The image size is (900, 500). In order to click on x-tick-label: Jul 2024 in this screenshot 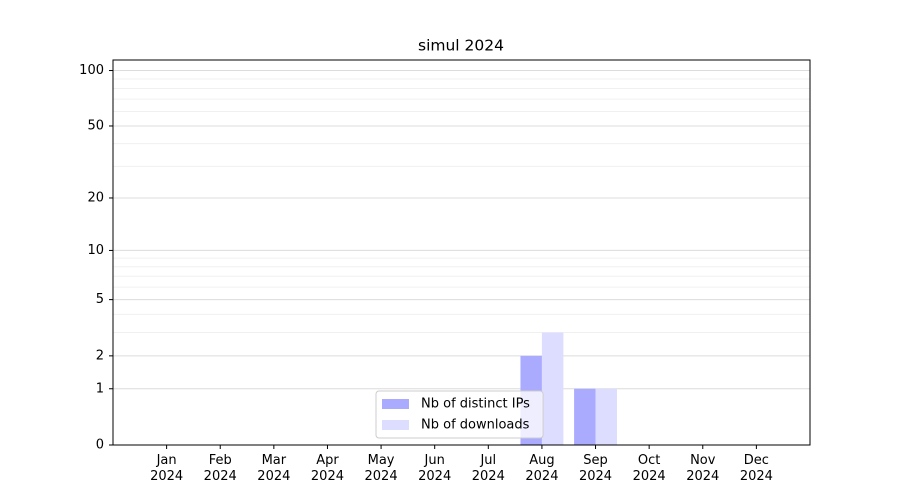, I will do `click(488, 468)`.